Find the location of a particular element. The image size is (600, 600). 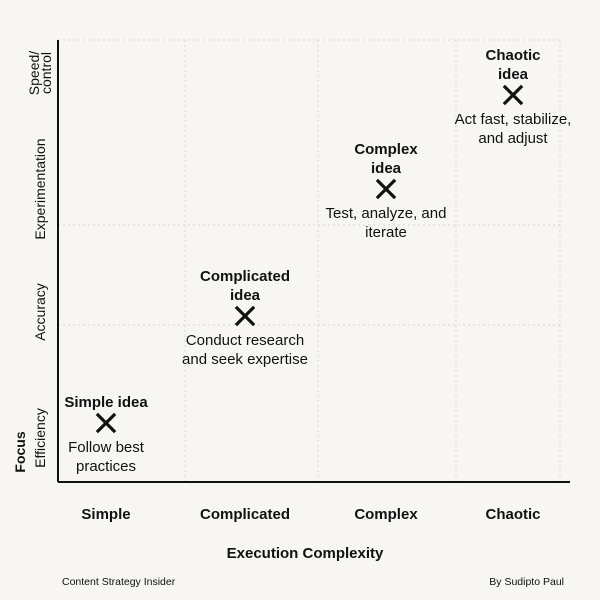

point-title: Complex idea is located at coordinates (386, 159).